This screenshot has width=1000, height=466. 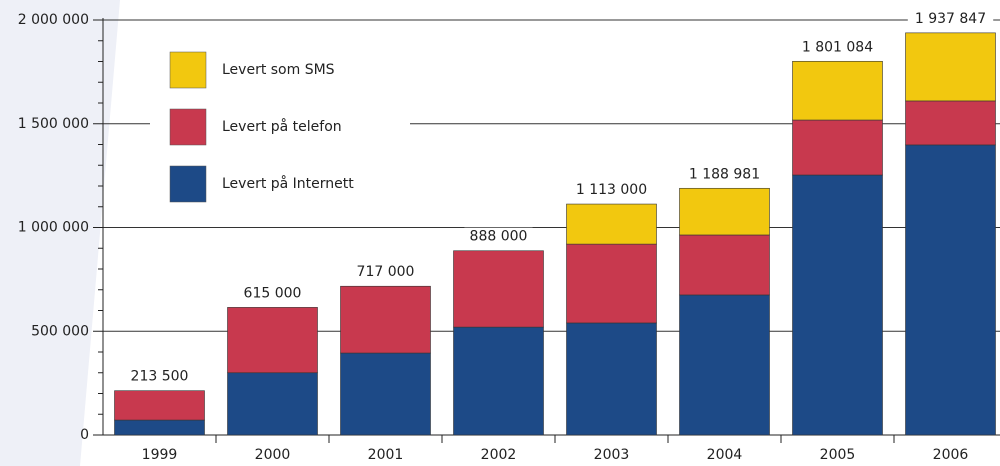 I want to click on x-tick-label: 2004, so click(x=725, y=455).